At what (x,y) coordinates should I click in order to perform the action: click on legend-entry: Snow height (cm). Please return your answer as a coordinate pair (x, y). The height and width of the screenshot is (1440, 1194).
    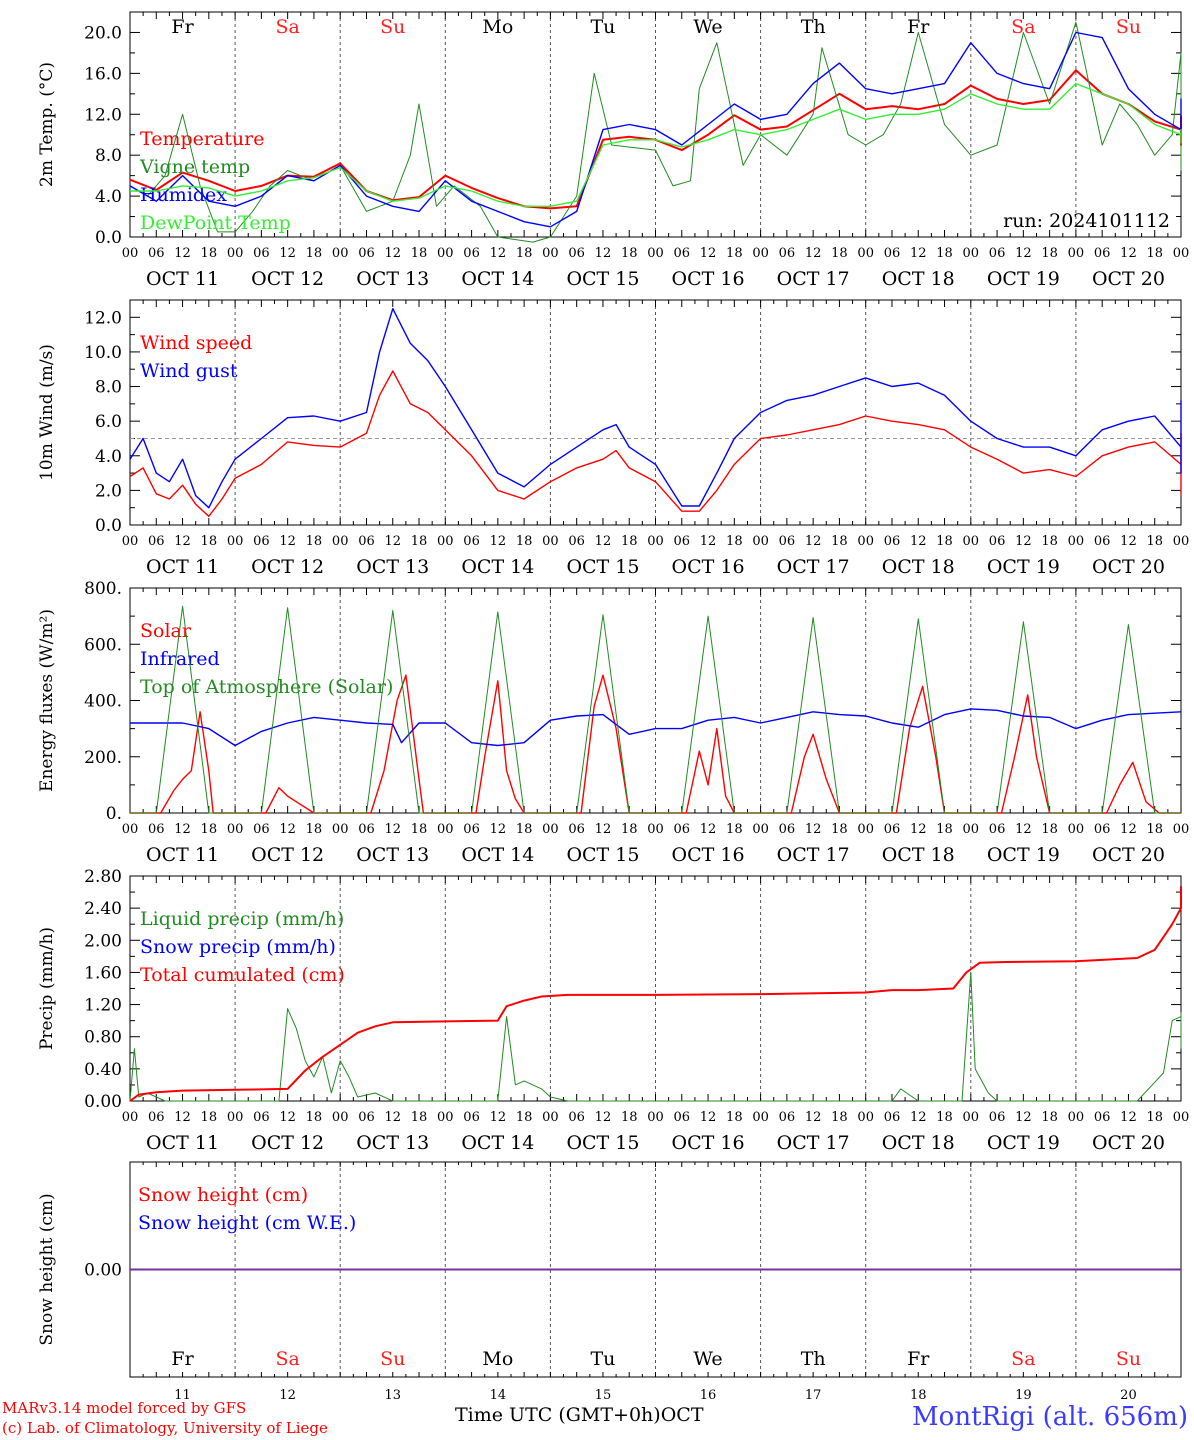
    Looking at the image, I should click on (223, 1195).